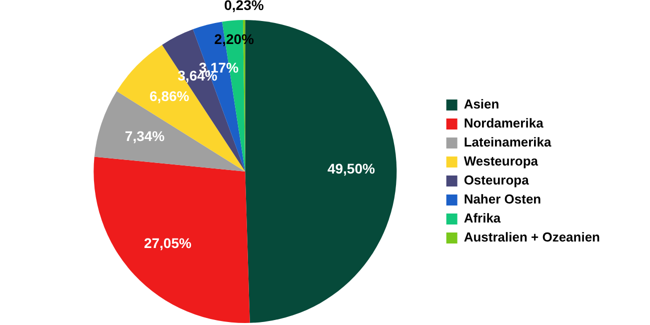  I want to click on legend-label: Afrika, so click(483, 218).